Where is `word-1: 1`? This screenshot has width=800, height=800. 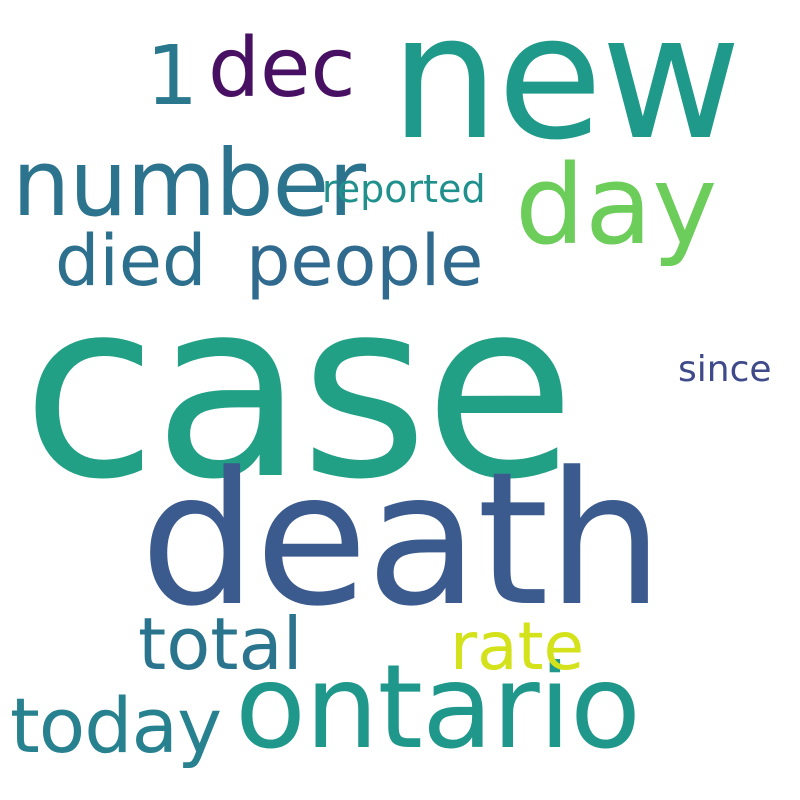
word-1: 1 is located at coordinates (172, 76).